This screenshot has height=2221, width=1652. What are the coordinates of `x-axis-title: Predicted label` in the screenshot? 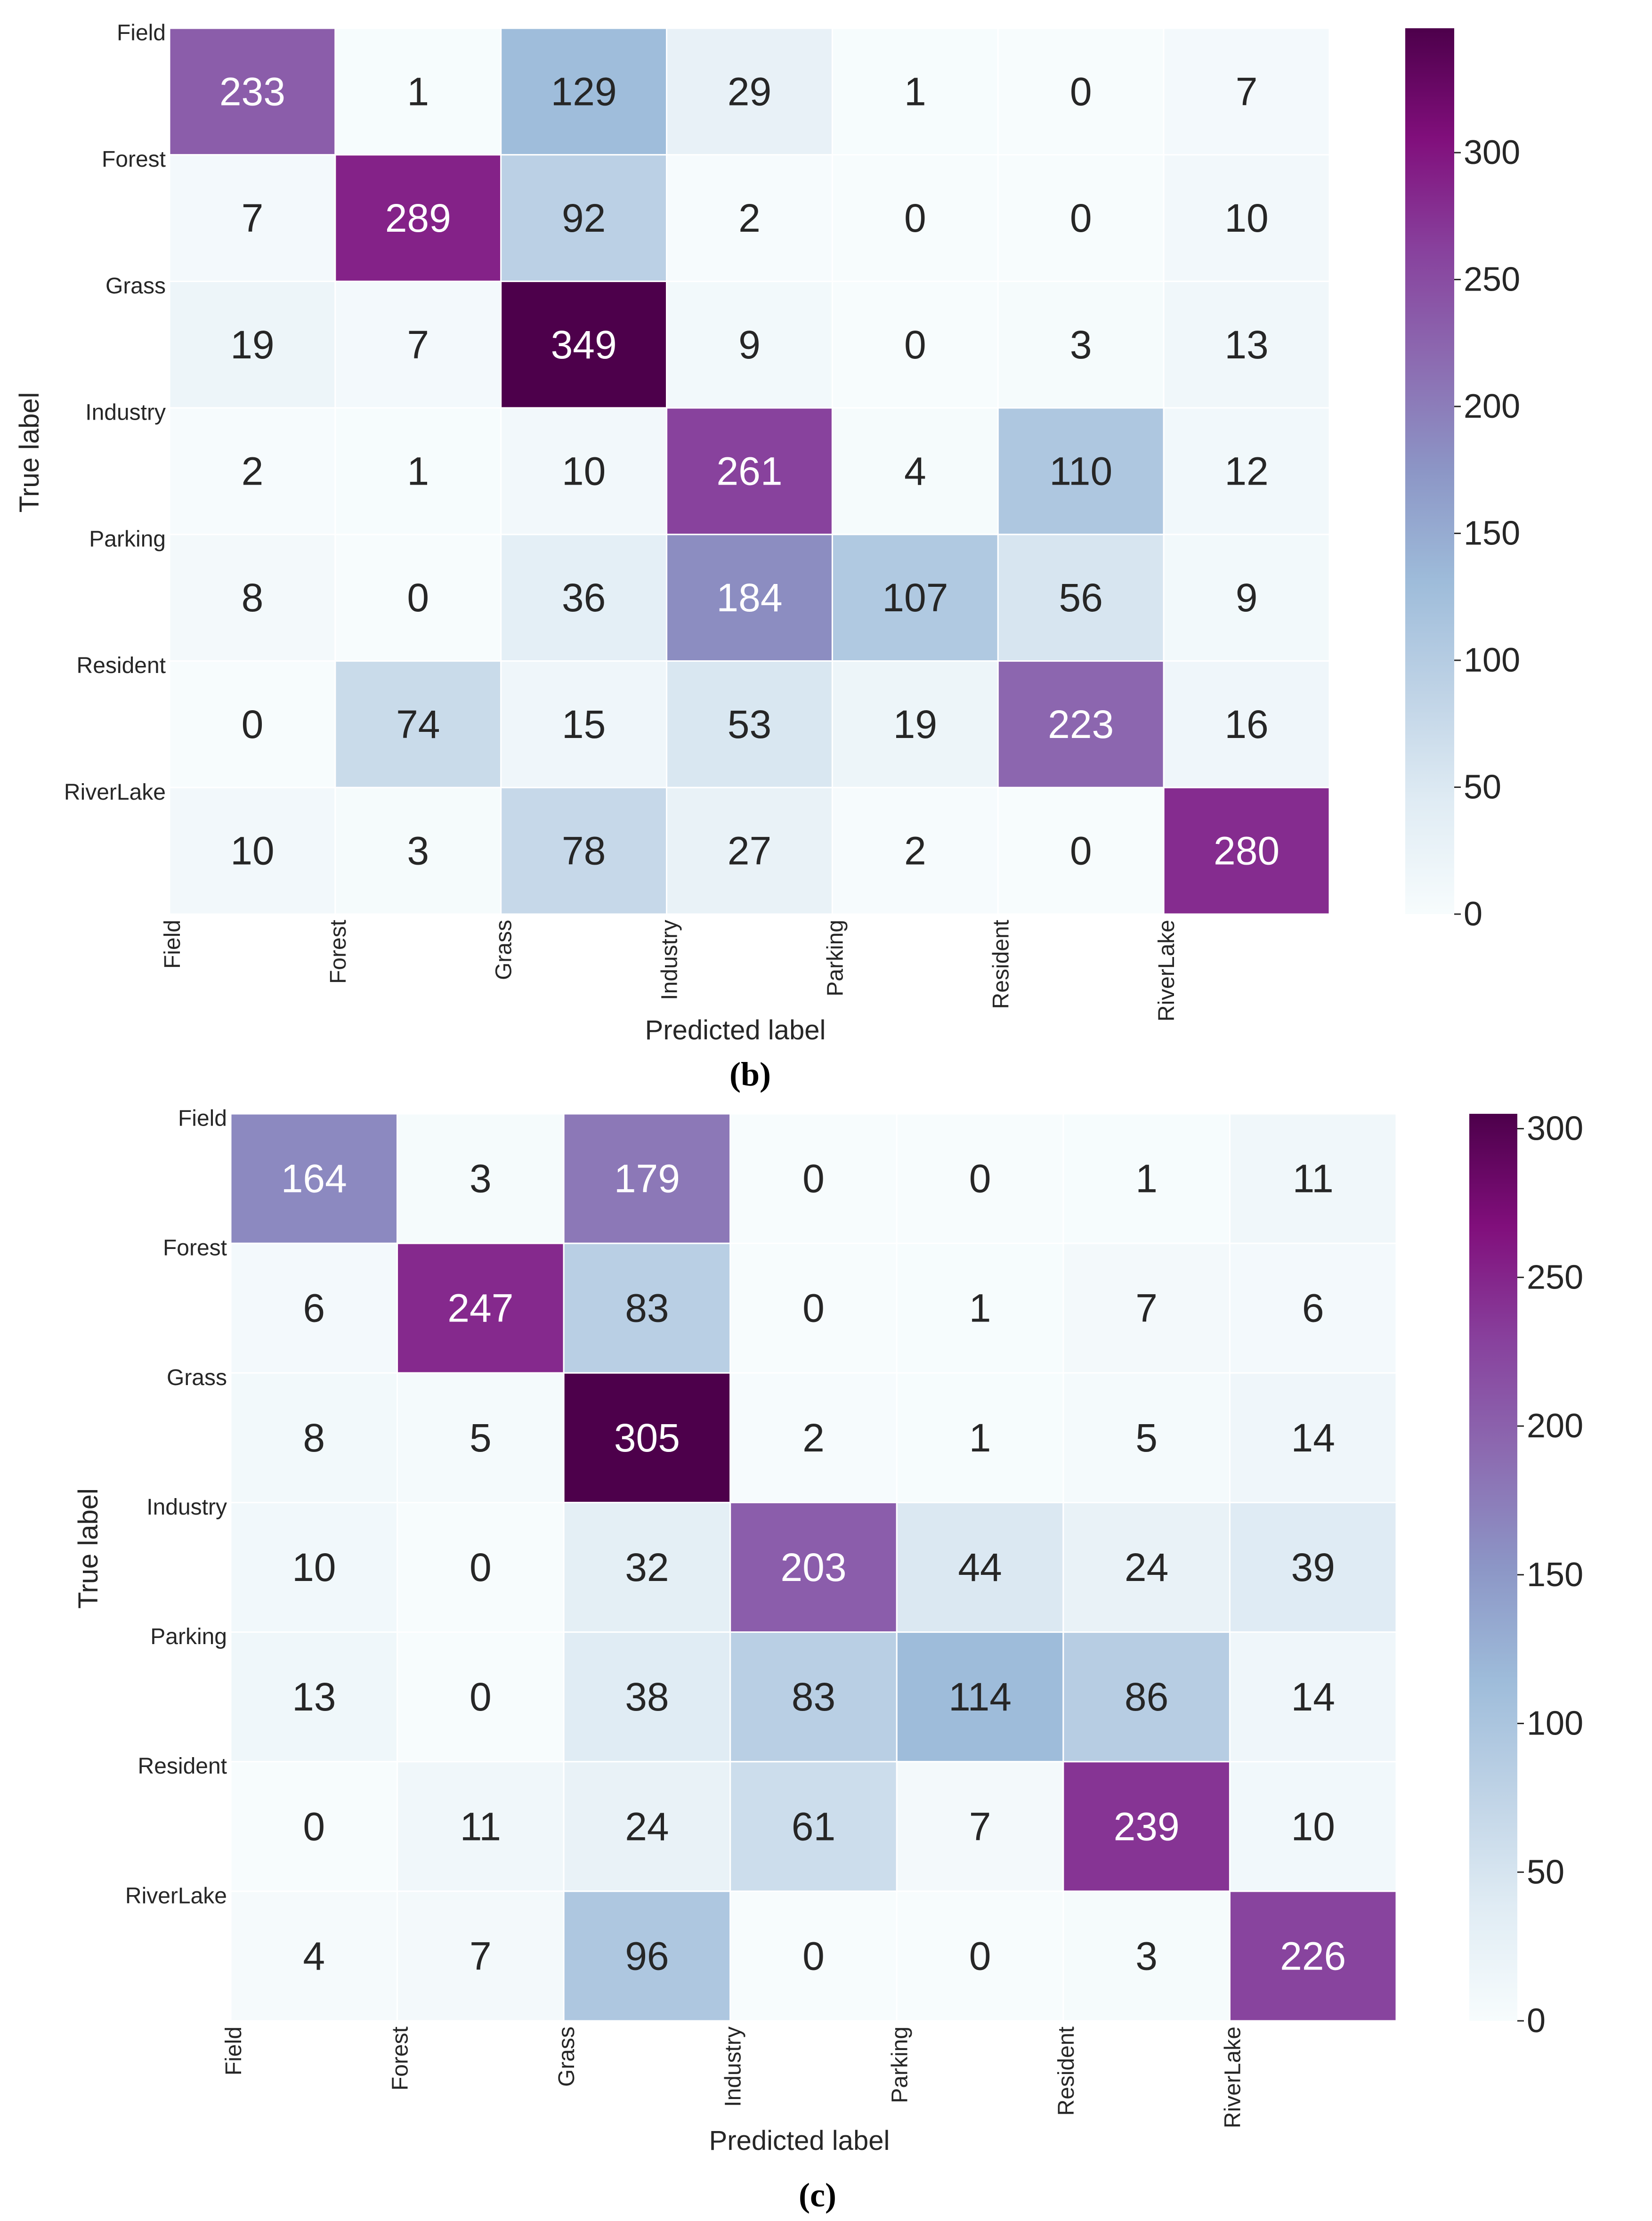 It's located at (736, 1030).